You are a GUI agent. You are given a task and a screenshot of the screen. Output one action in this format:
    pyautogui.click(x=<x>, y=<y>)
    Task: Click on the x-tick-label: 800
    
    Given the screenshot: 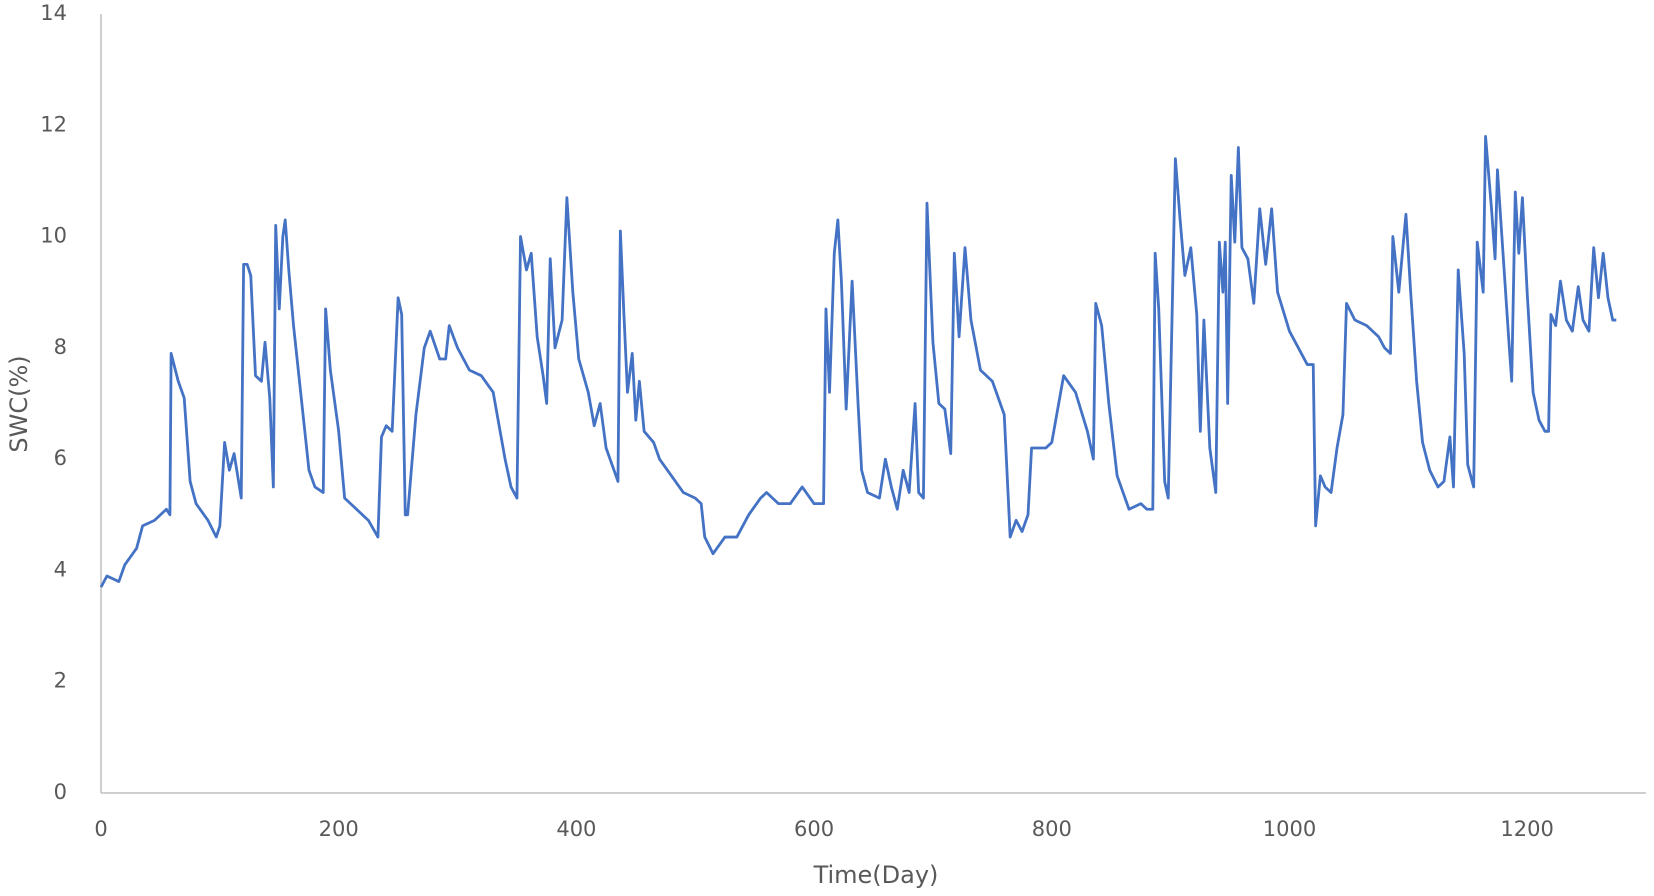 What is the action you would take?
    pyautogui.click(x=1052, y=829)
    